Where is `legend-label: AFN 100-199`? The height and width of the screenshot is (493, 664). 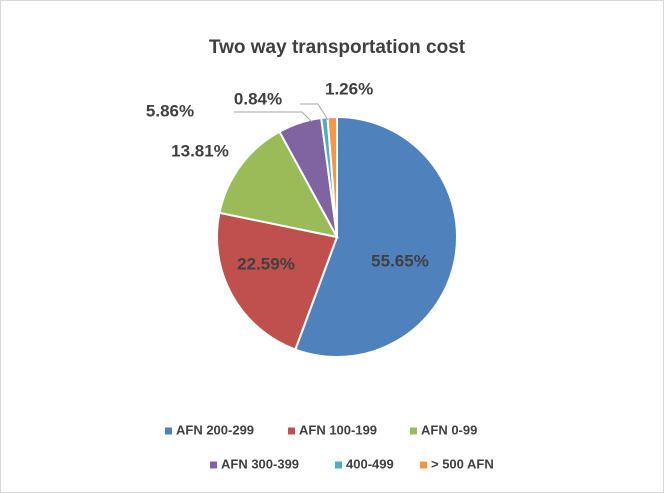
legend-label: AFN 100-199 is located at coordinates (338, 429).